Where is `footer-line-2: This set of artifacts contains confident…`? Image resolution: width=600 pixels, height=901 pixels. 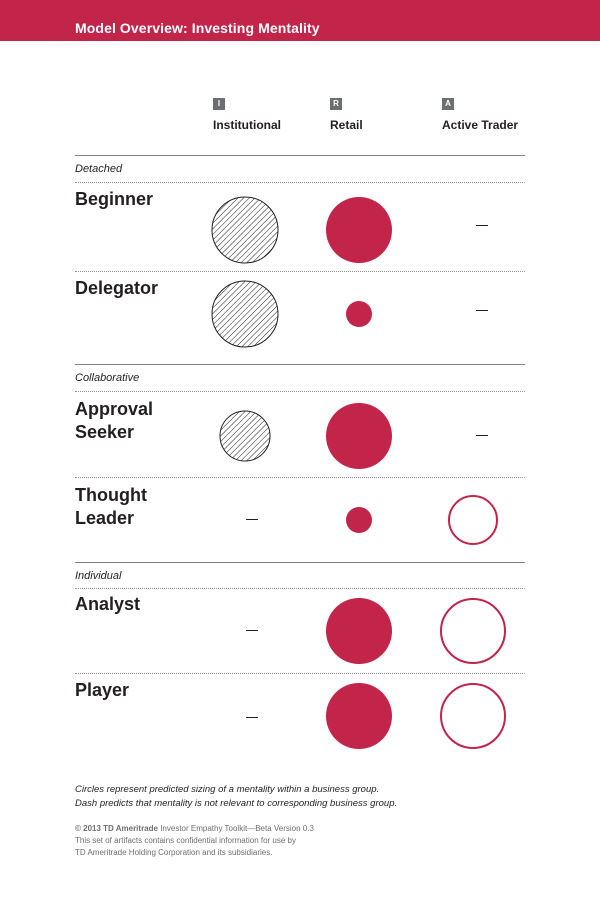
footer-line-2: This set of artifacts contains confident… is located at coordinates (185, 840).